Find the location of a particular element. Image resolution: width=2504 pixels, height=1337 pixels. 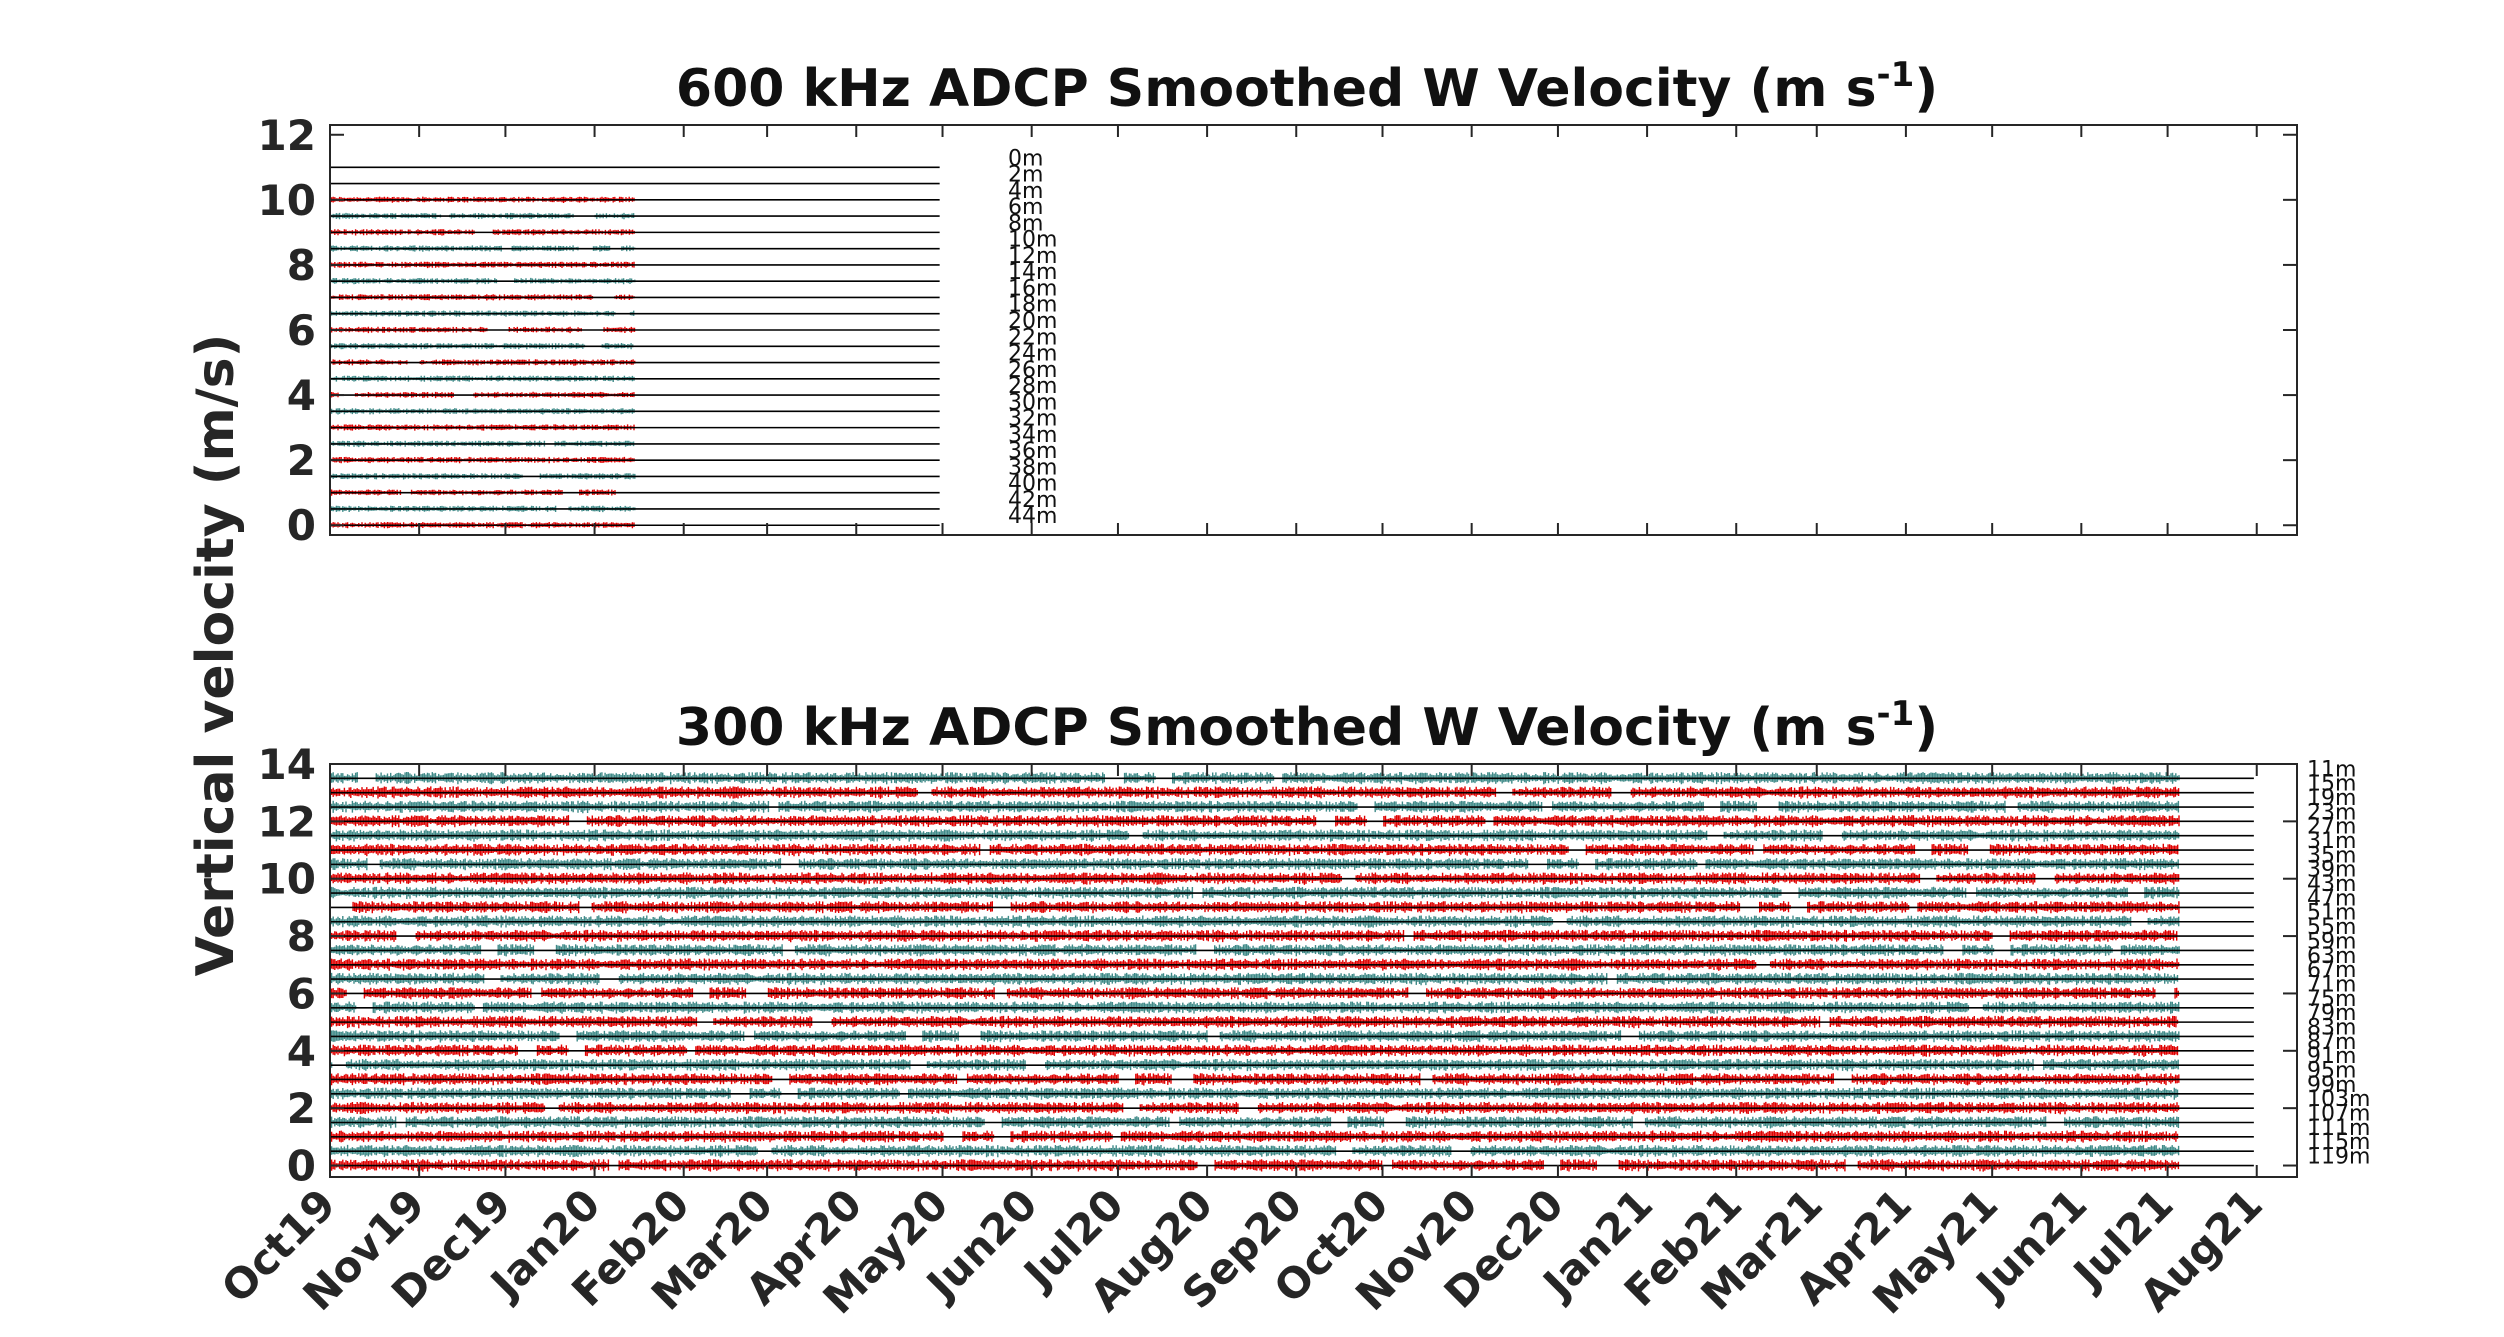

y-axis-label: Vertical velocity (m/s) is located at coordinates (216, 655).